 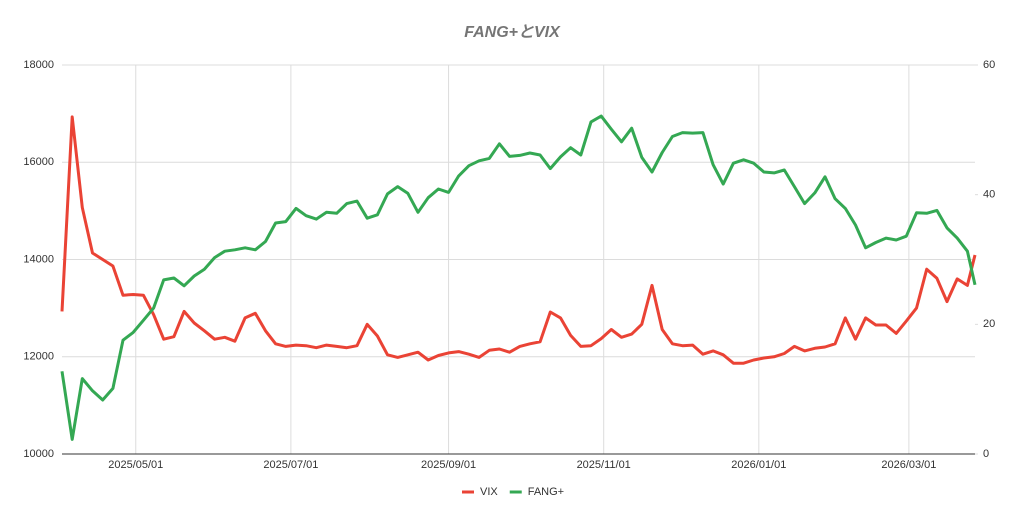 What do you see at coordinates (38, 259) in the screenshot?
I see `y-tick-label: 14000` at bounding box center [38, 259].